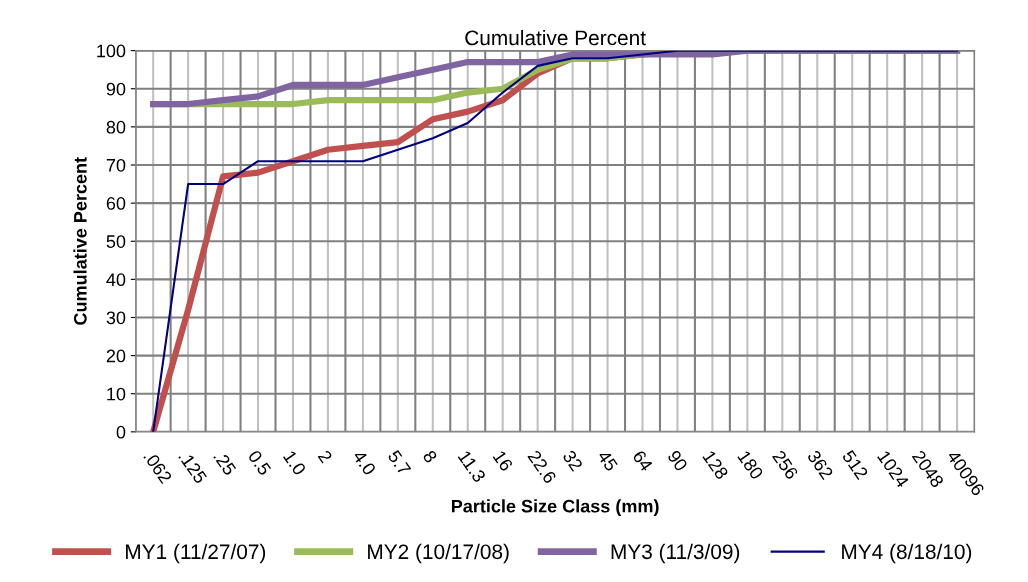  What do you see at coordinates (111, 51) in the screenshot?
I see `y-tick-label: 100` at bounding box center [111, 51].